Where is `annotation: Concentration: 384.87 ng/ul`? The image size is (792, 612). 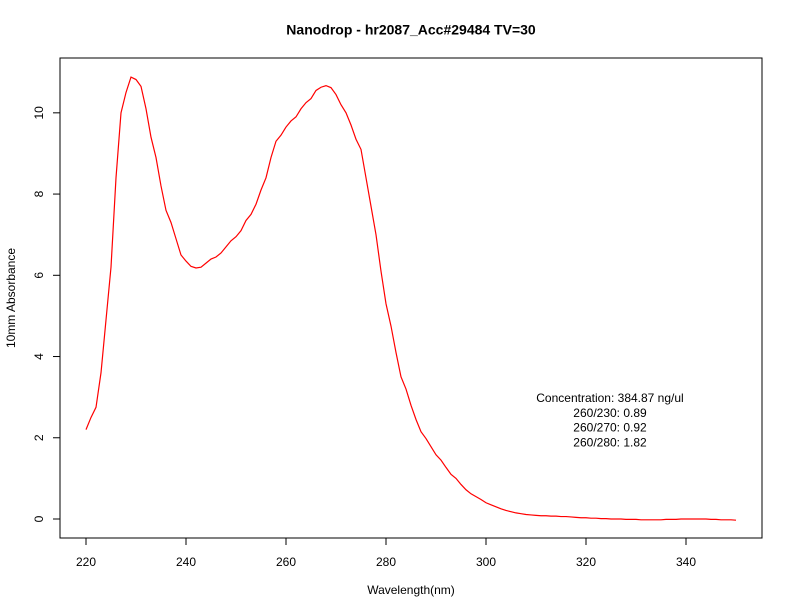
annotation: Concentration: 384.87 ng/ul is located at coordinates (609, 398).